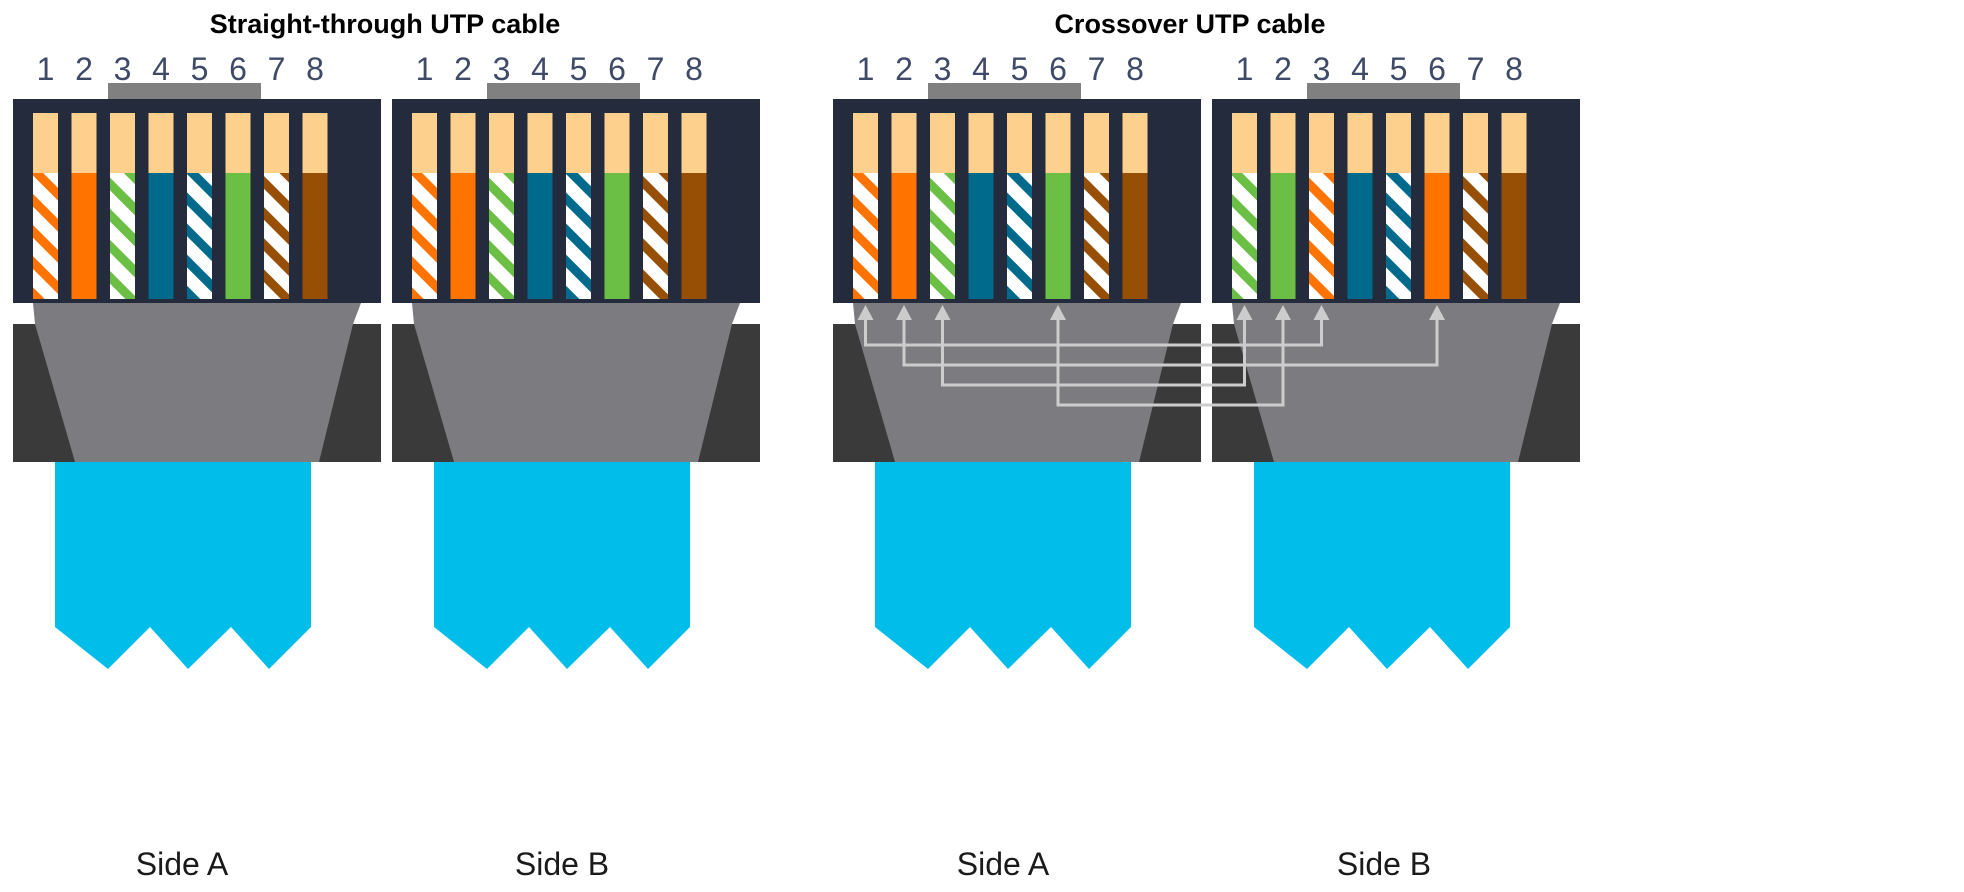  What do you see at coordinates (1189, 24) in the screenshot?
I see `crossover-title: Crossover UTP cable` at bounding box center [1189, 24].